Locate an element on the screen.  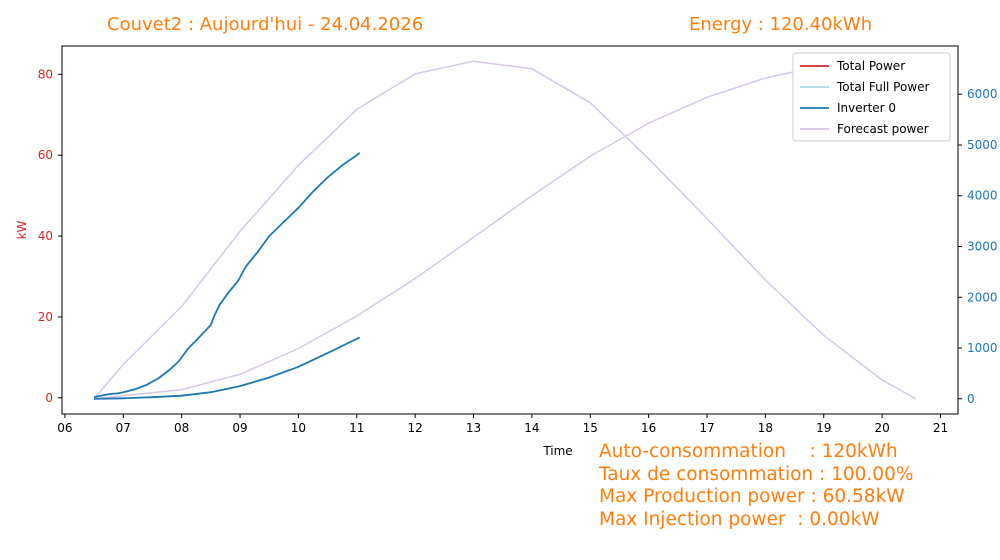
y-tick-label-0: 0 is located at coordinates (49, 398).